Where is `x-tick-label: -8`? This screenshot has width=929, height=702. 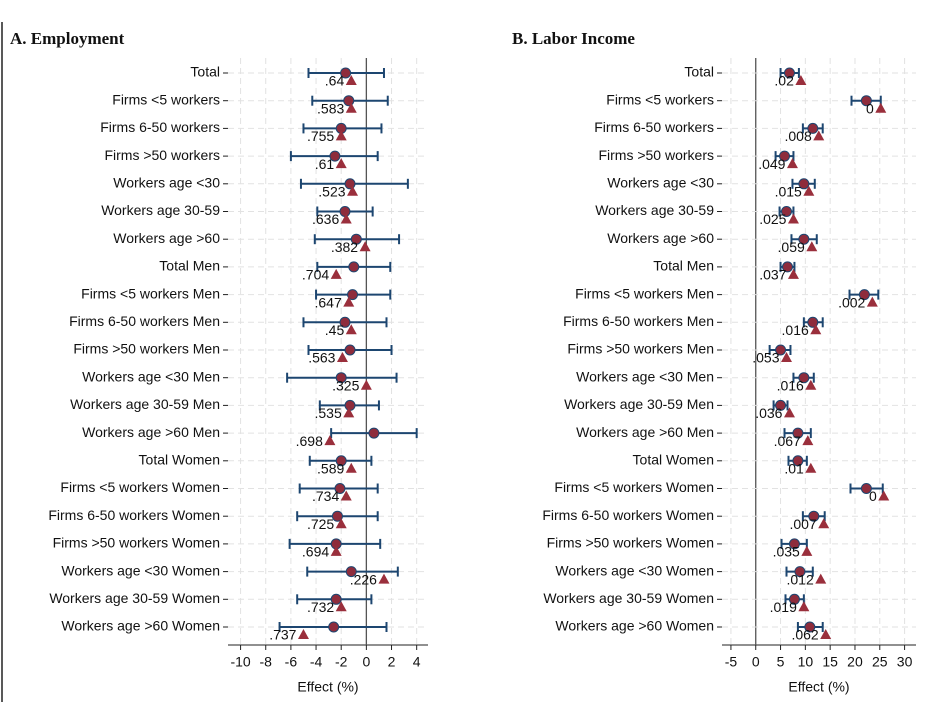 x-tick-label: -8 is located at coordinates (266, 662).